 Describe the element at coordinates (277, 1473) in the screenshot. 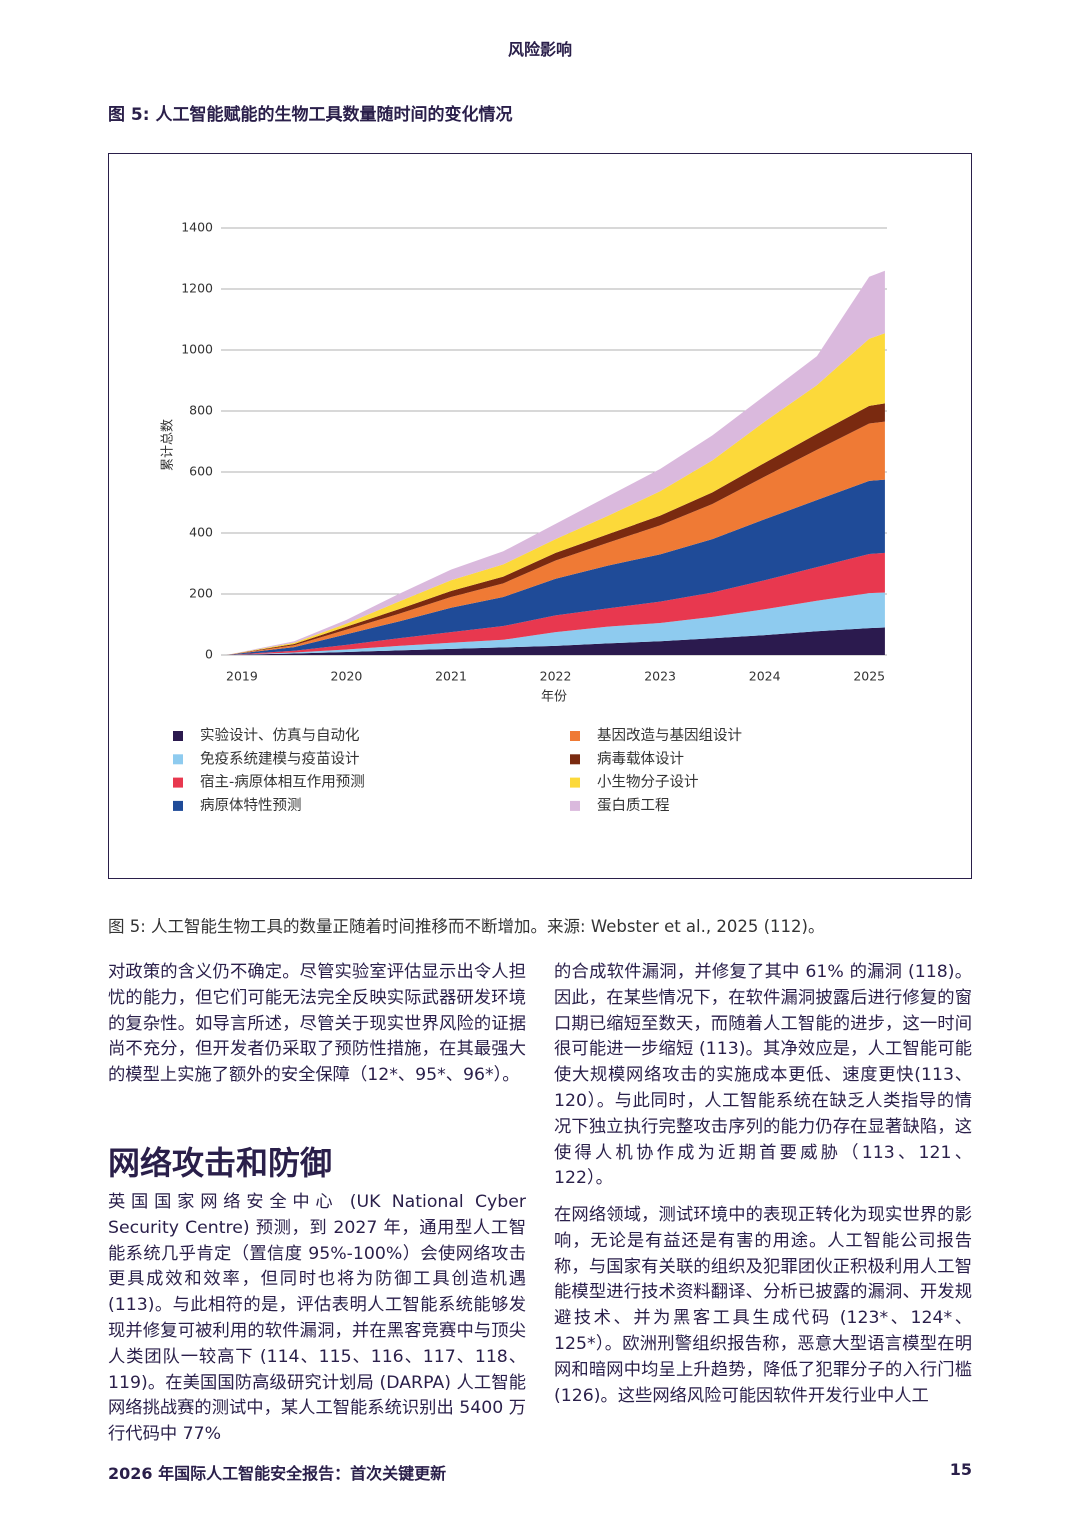

I see `footer-title: 2026 年国际人工智能安全报告：首次关键更新` at that location.